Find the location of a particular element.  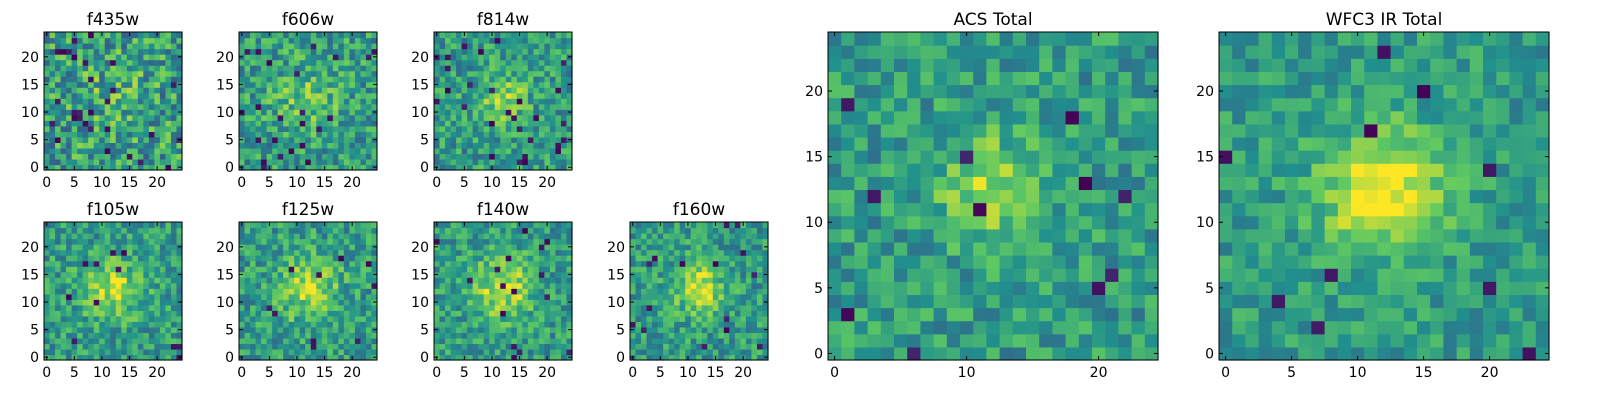

x-tick-label: 10 is located at coordinates (688, 373).